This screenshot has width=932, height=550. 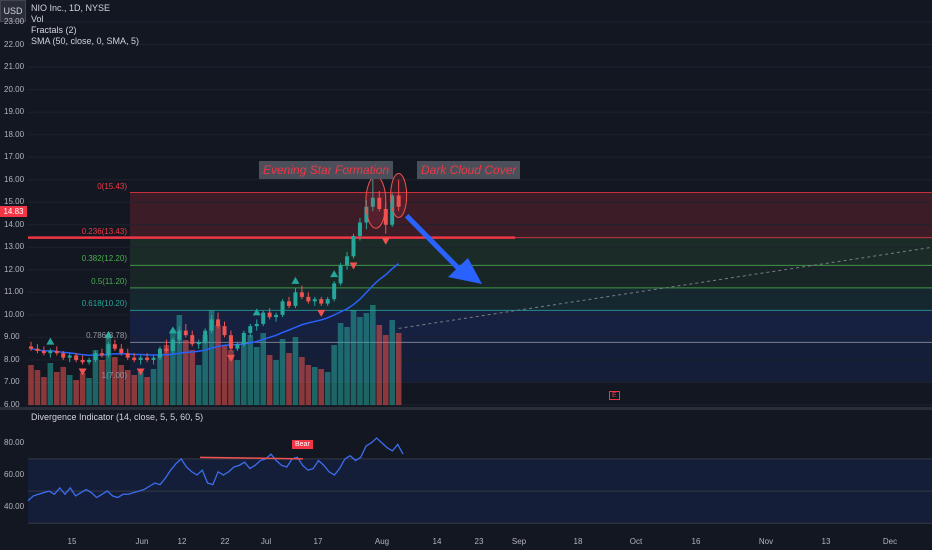 What do you see at coordinates (14, 157) in the screenshot?
I see `price-tick-label: 17.00` at bounding box center [14, 157].